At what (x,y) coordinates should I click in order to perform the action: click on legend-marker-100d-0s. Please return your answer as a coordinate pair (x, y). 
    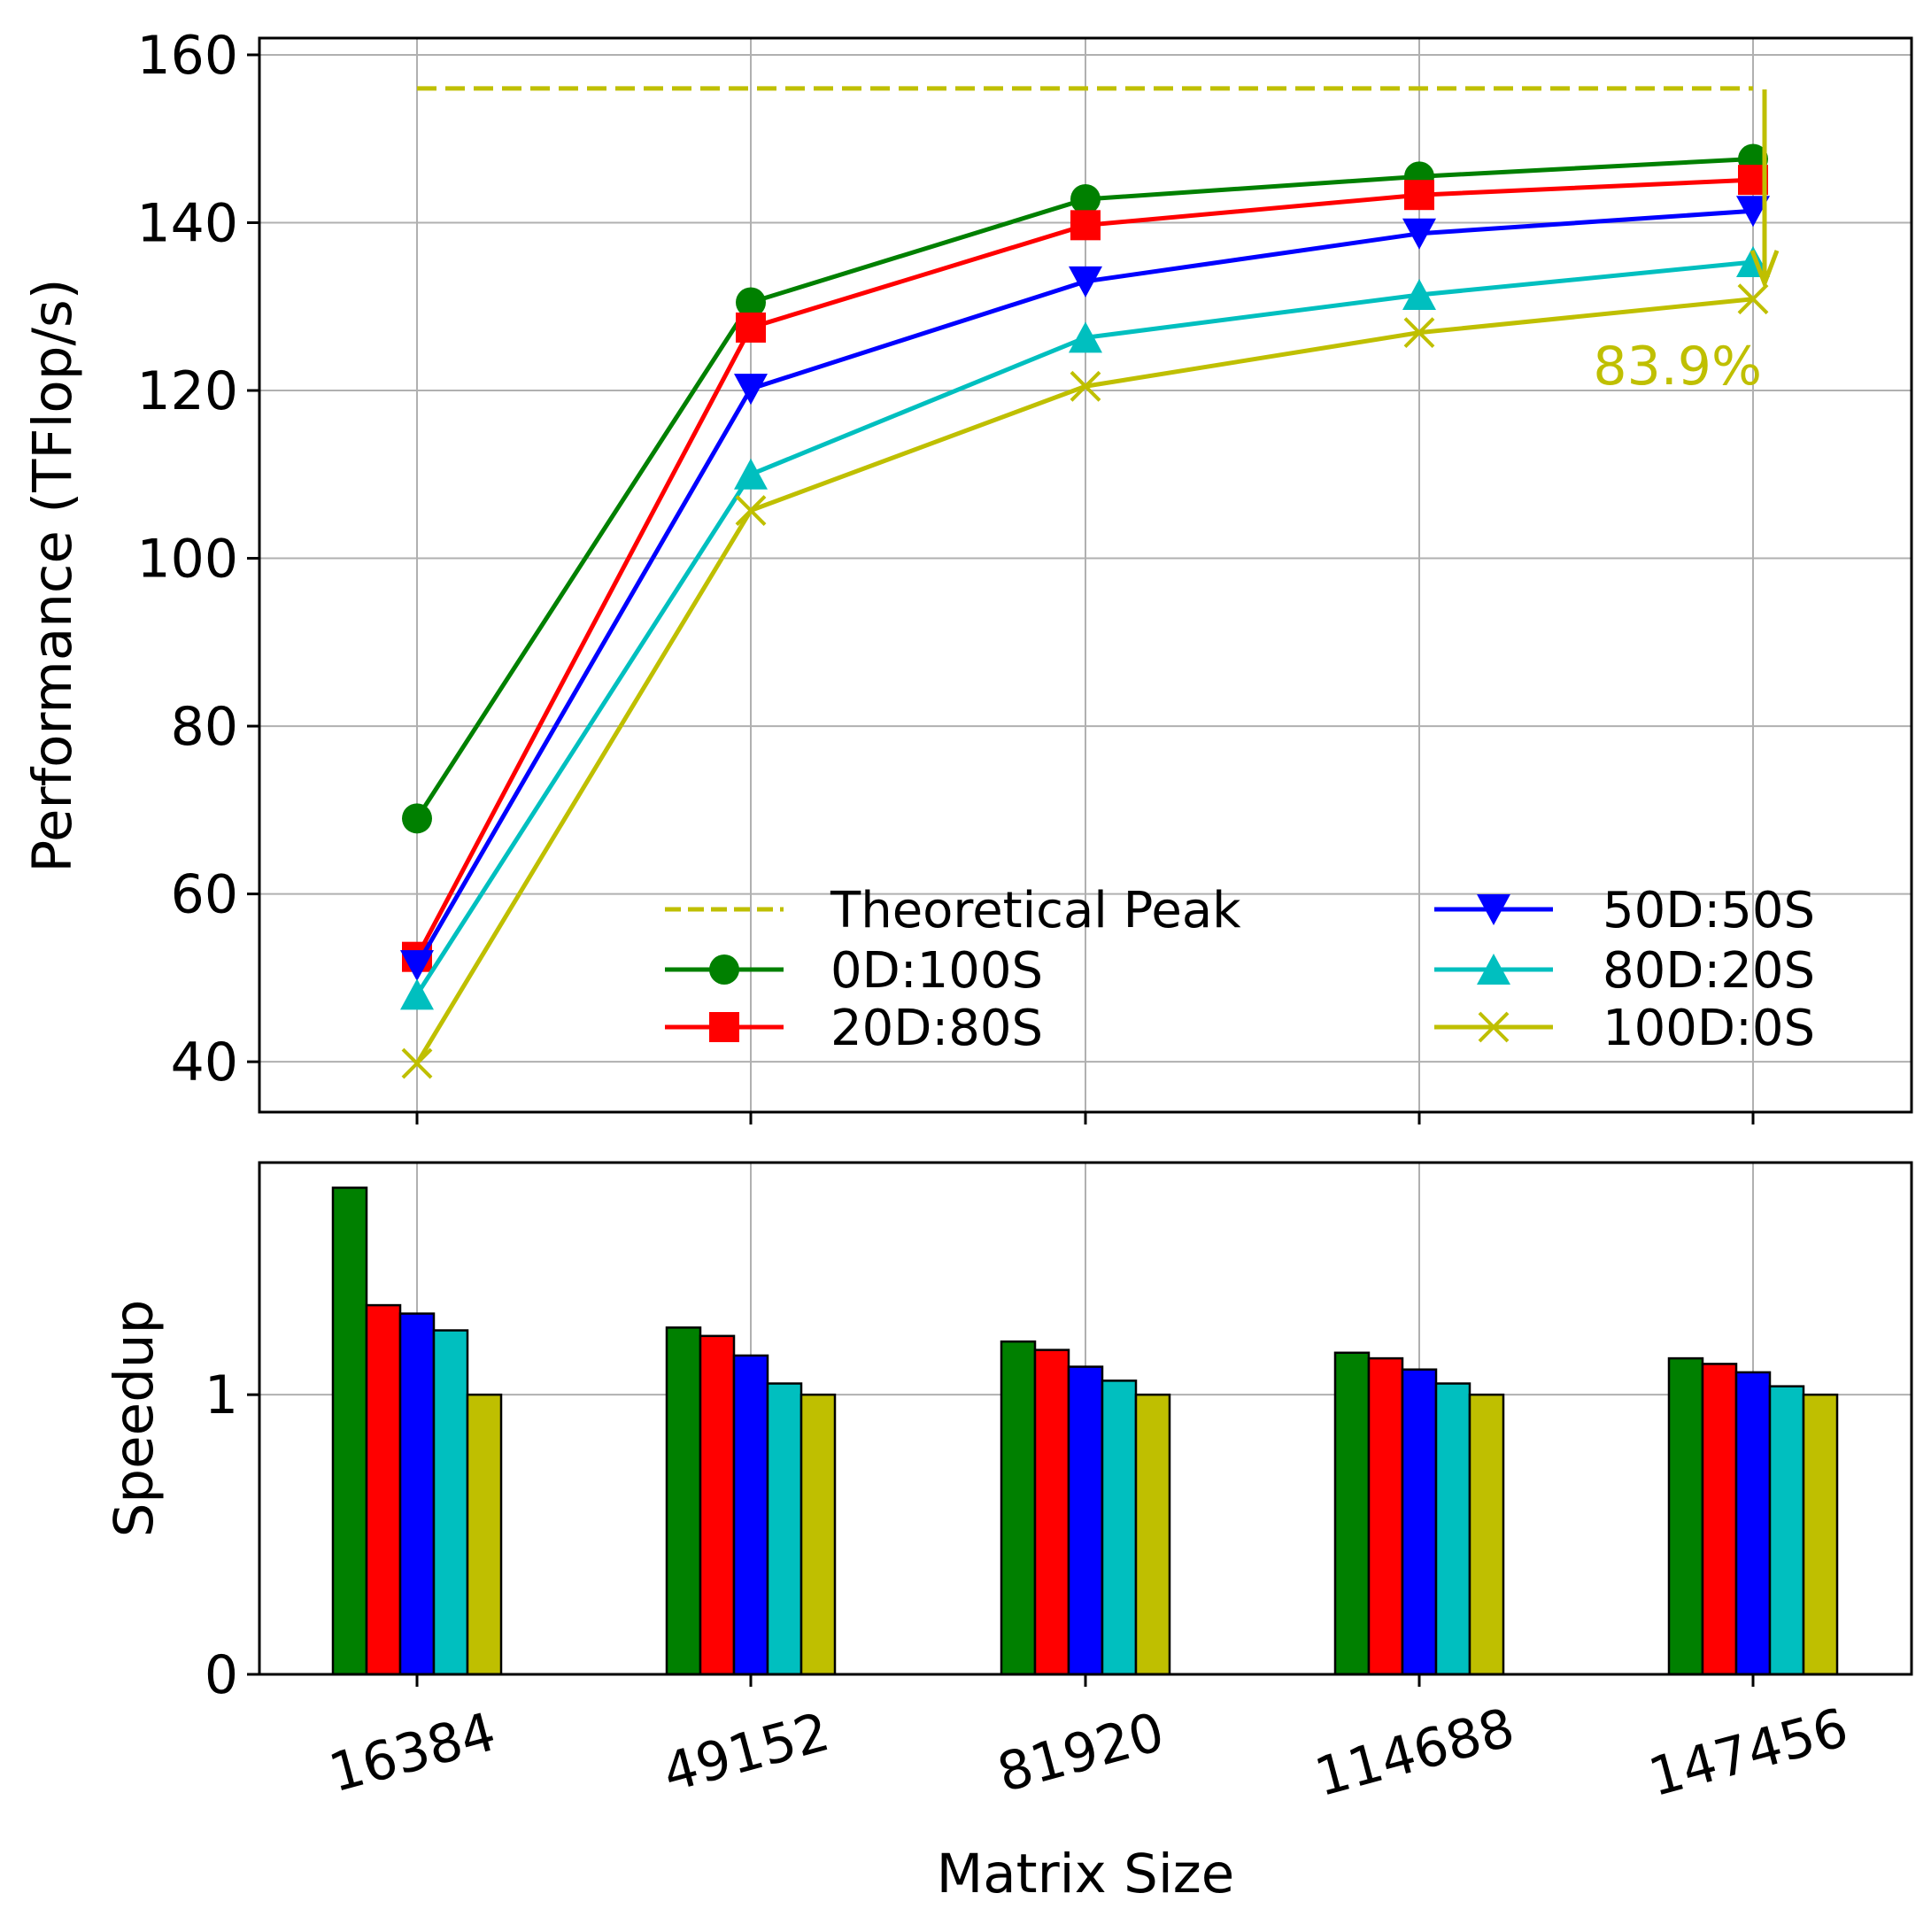
    Looking at the image, I should click on (1494, 1027).